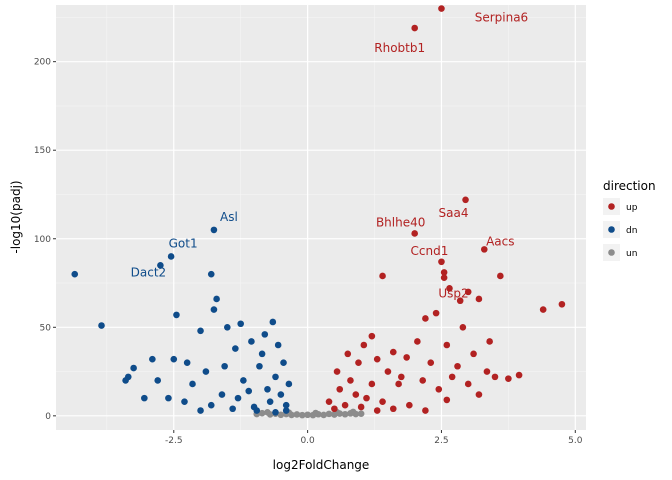  What do you see at coordinates (501, 18) in the screenshot?
I see `gene-label: Serpina6` at bounding box center [501, 18].